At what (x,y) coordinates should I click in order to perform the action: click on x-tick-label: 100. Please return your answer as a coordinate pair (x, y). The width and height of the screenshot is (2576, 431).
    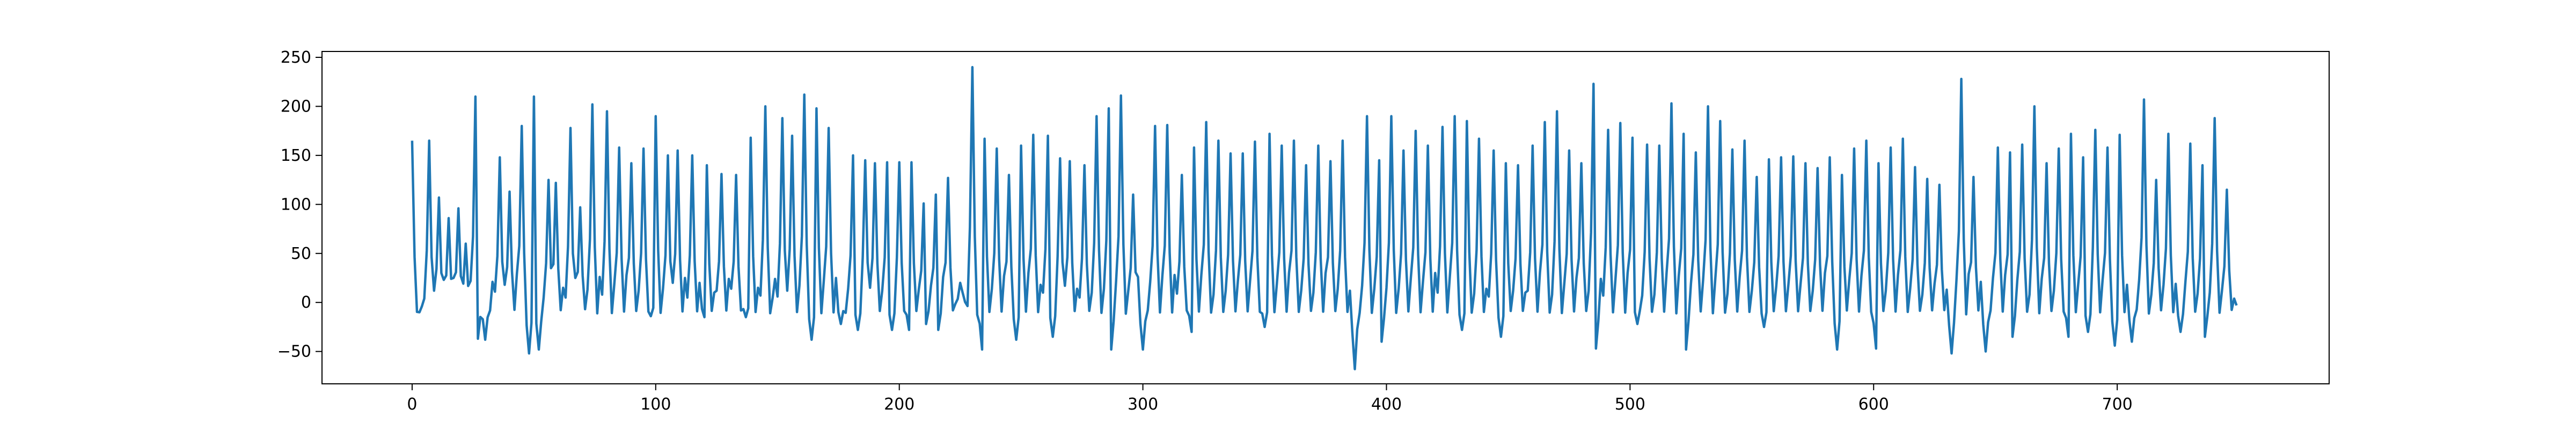
    Looking at the image, I should click on (655, 404).